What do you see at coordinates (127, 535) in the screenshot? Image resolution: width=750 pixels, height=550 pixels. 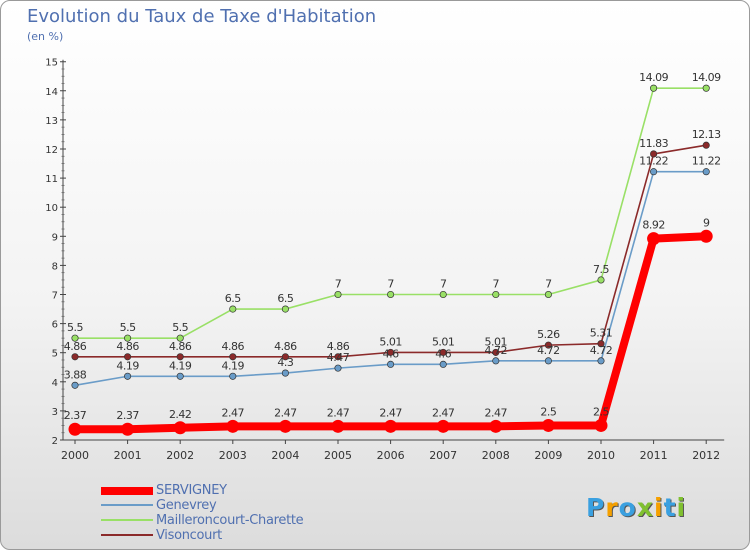 I see `legend-swatch-visoncourt` at bounding box center [127, 535].